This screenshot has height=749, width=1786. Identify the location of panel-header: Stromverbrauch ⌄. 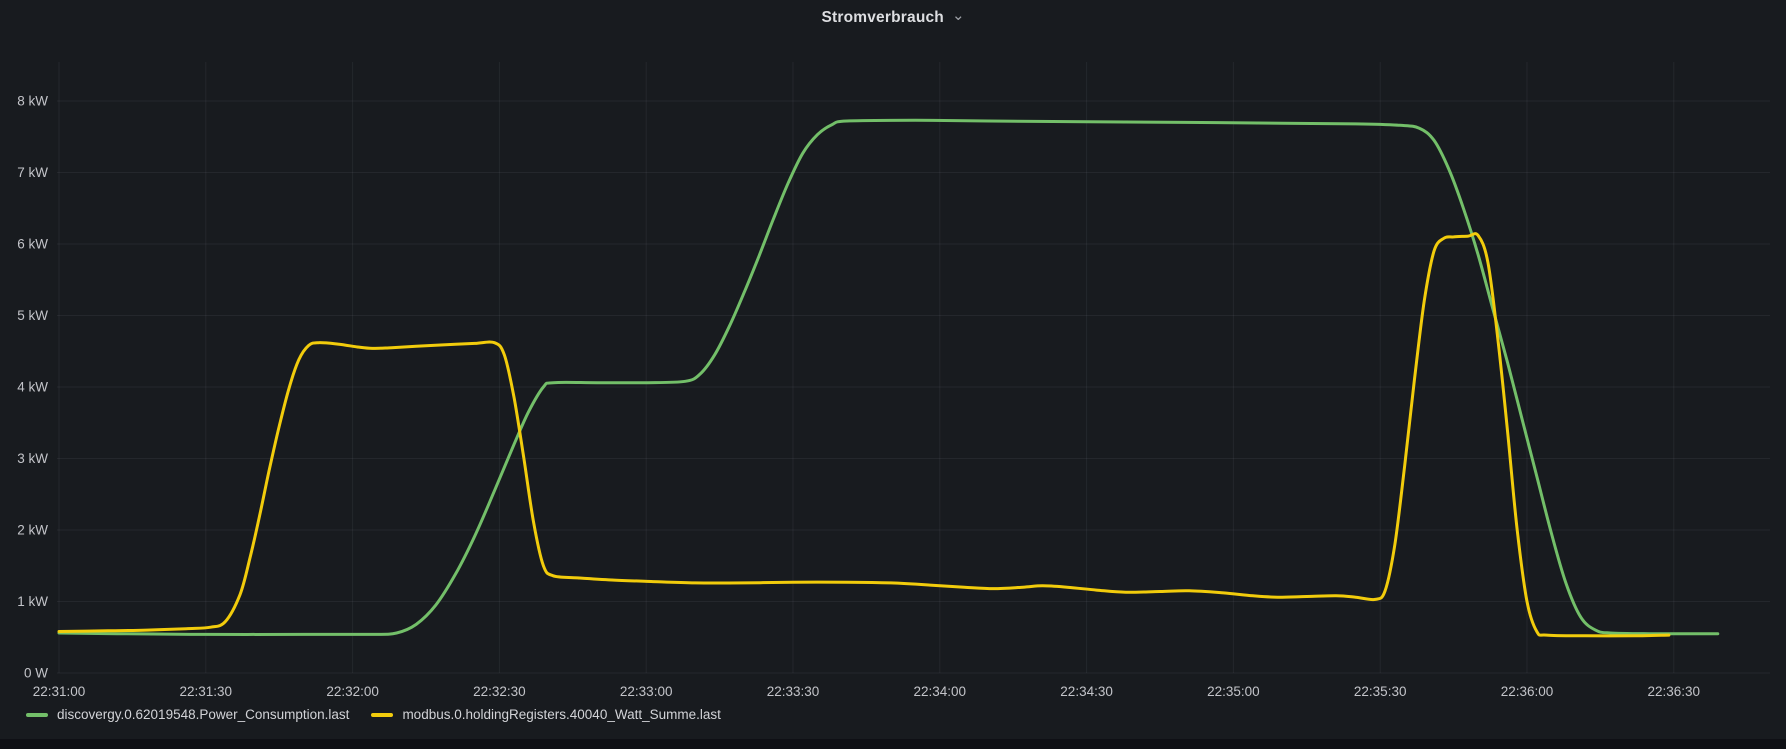
(893, 18).